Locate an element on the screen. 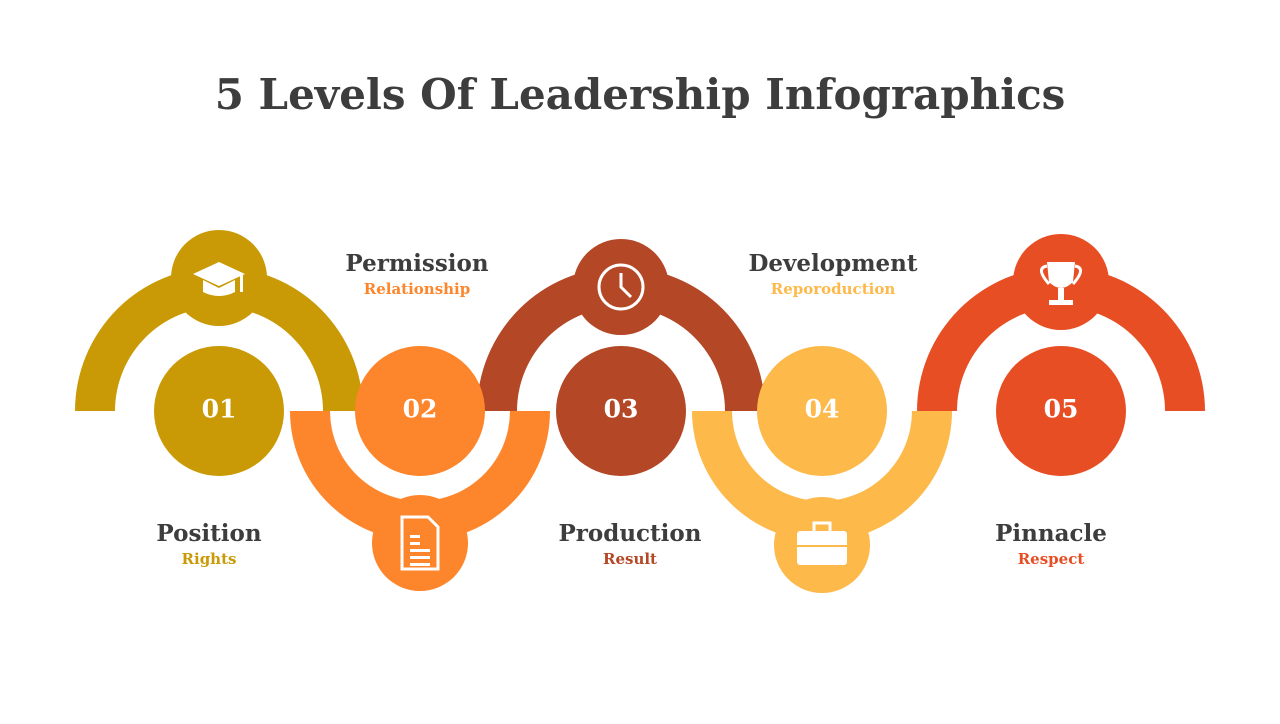 This screenshot has width=1280, height=724. level-number: 03 is located at coordinates (621, 409).